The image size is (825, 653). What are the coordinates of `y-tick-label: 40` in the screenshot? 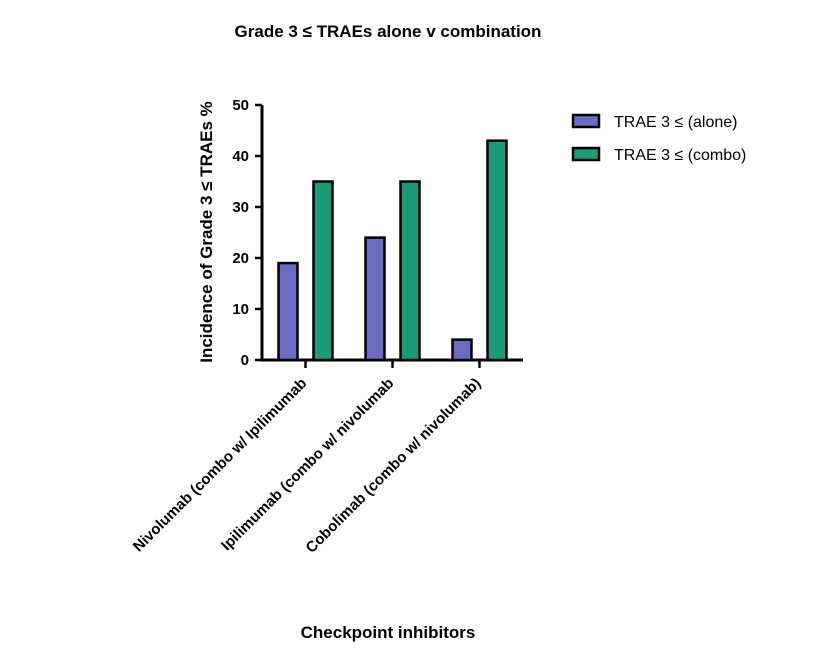 It's located at (240, 156).